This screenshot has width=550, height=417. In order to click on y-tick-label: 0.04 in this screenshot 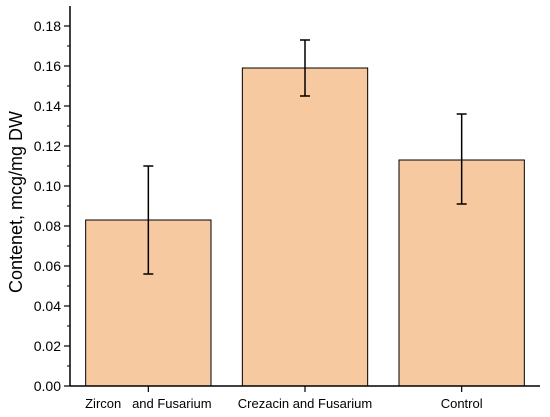, I will do `click(47, 306)`.